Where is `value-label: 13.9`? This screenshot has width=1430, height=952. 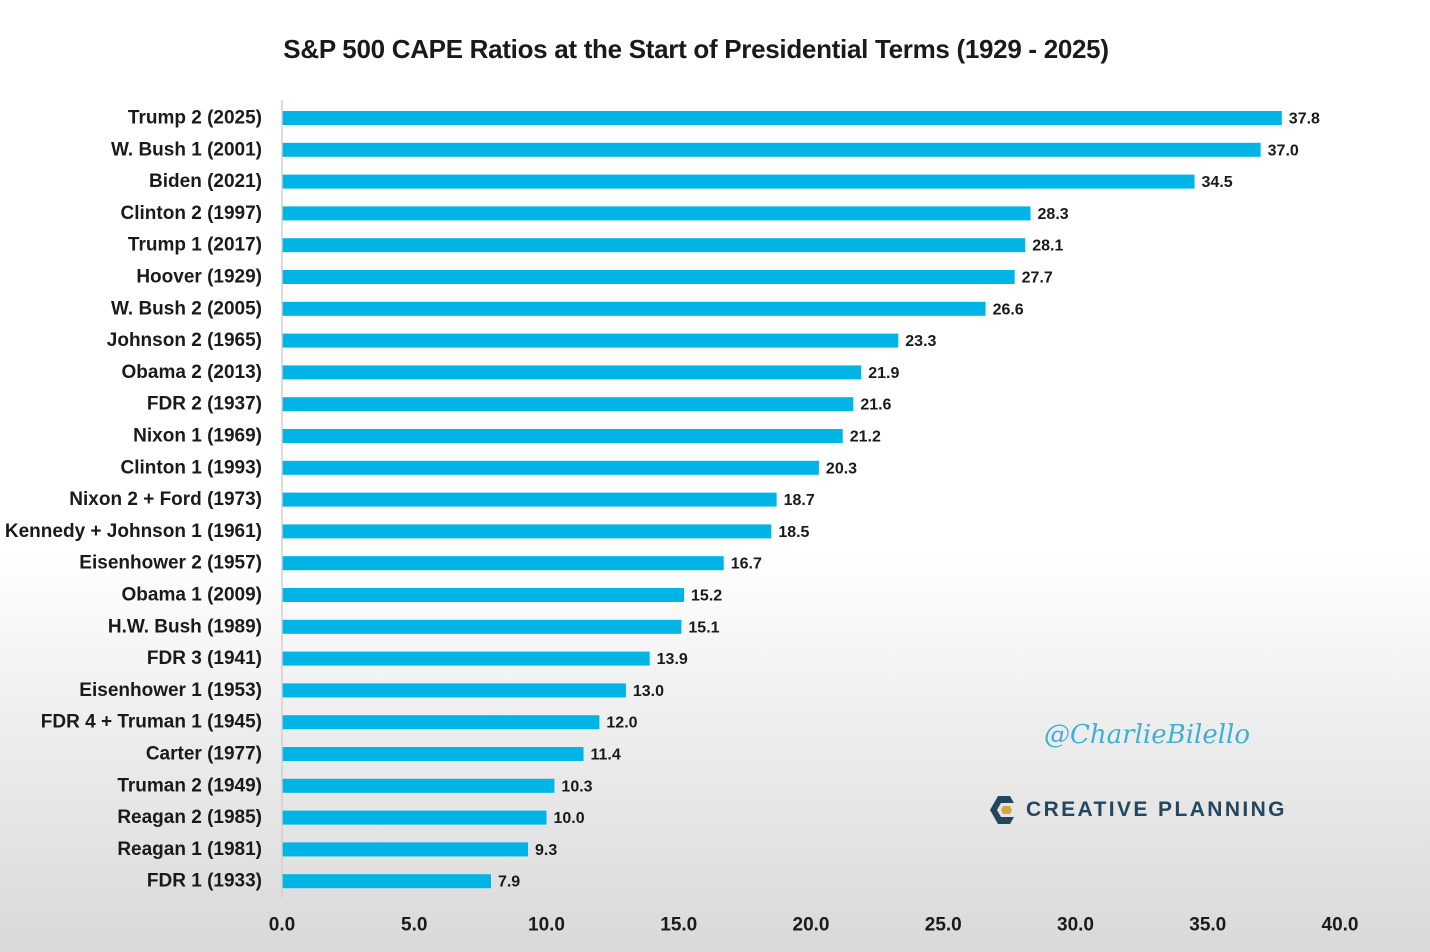
value-label: 13.9 is located at coordinates (672, 659).